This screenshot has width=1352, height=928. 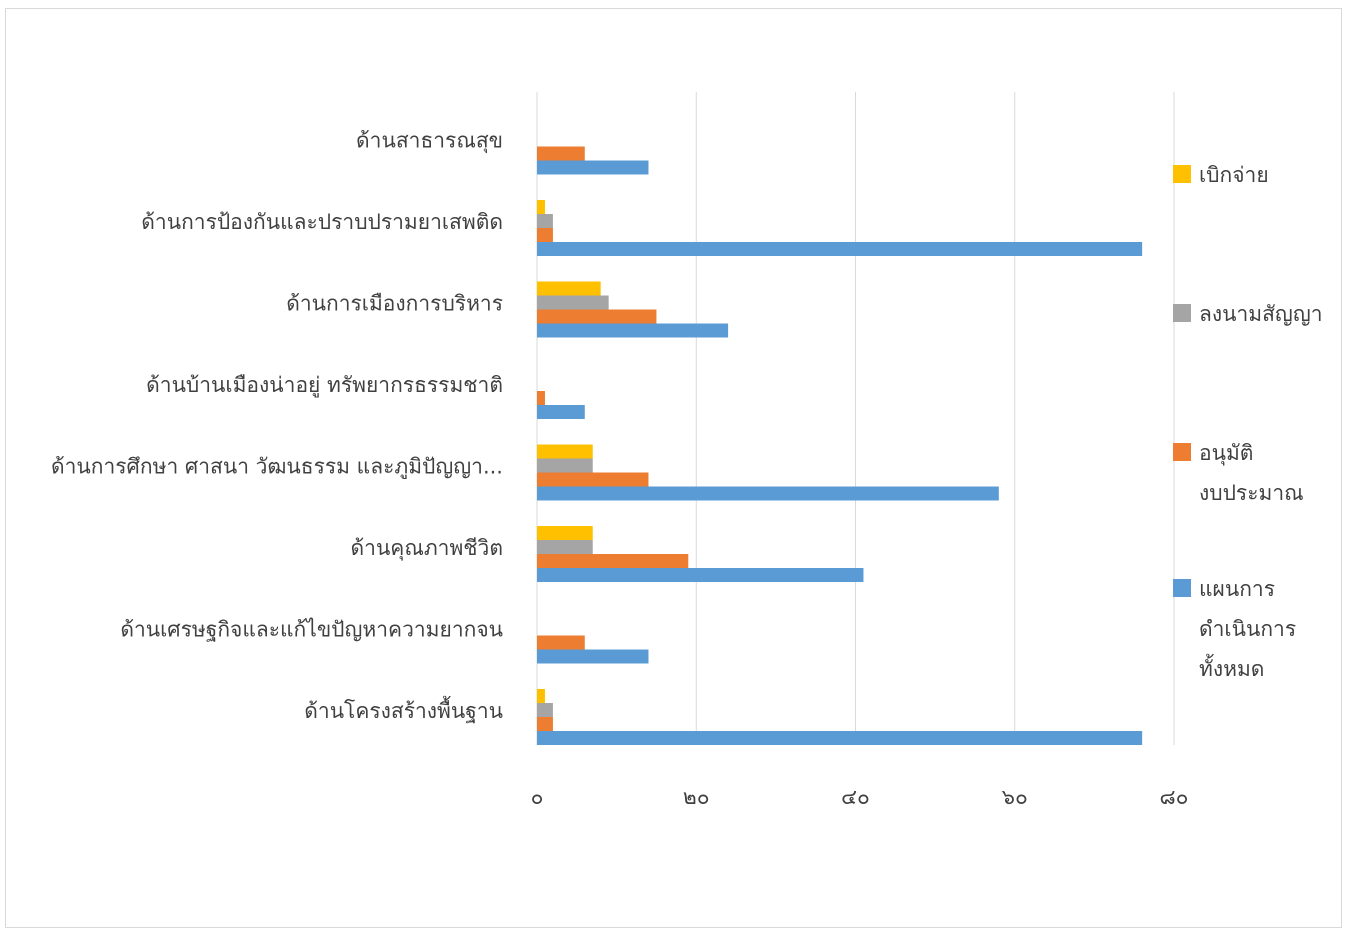 I want to click on category-label-0: ด้านสาธารณสุข, so click(x=429, y=141).